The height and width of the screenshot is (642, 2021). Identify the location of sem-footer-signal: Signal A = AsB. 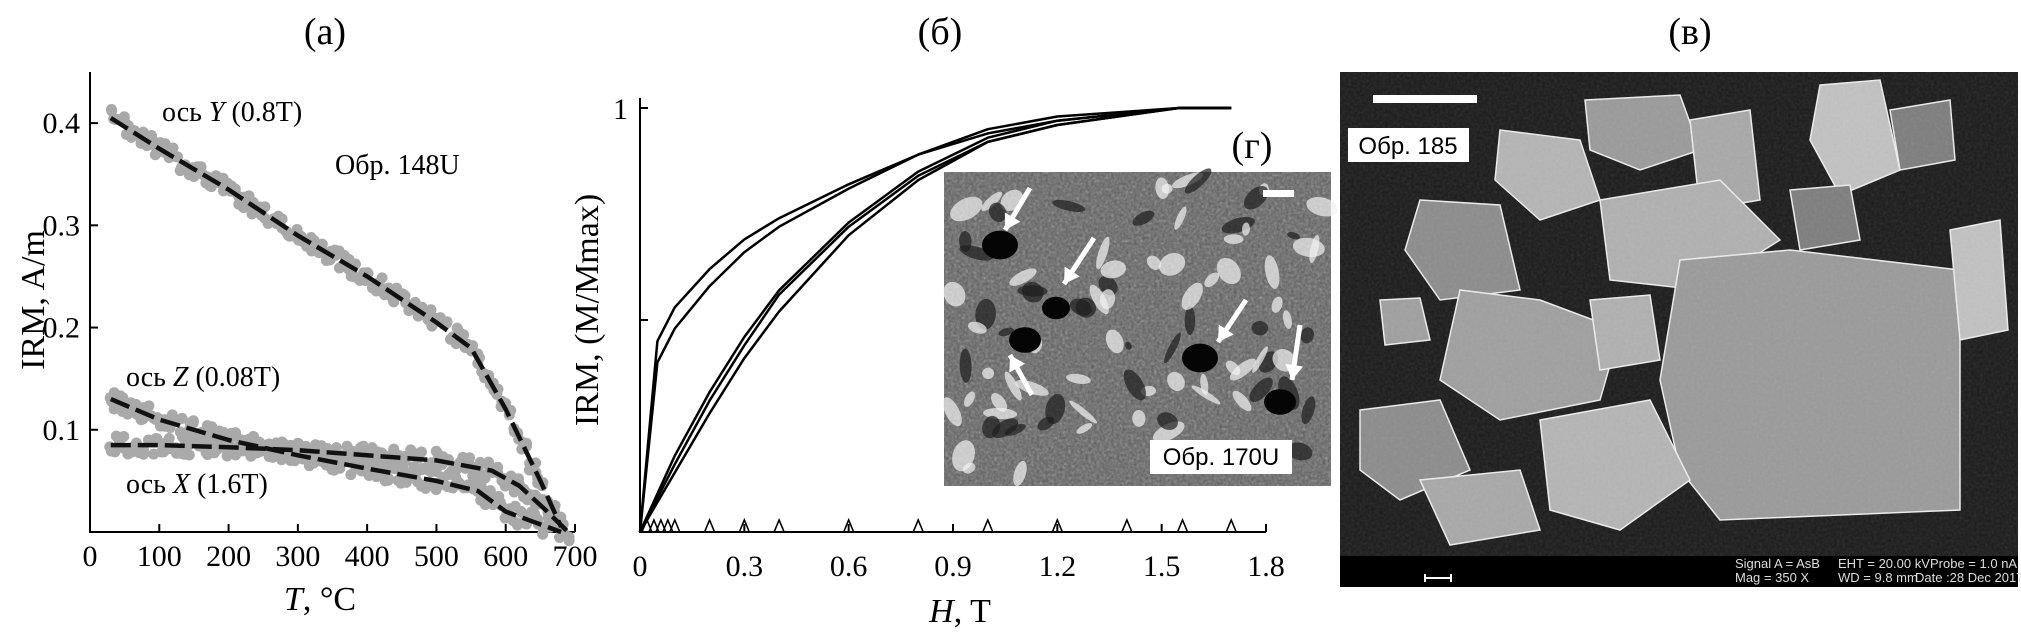
(1777, 563).